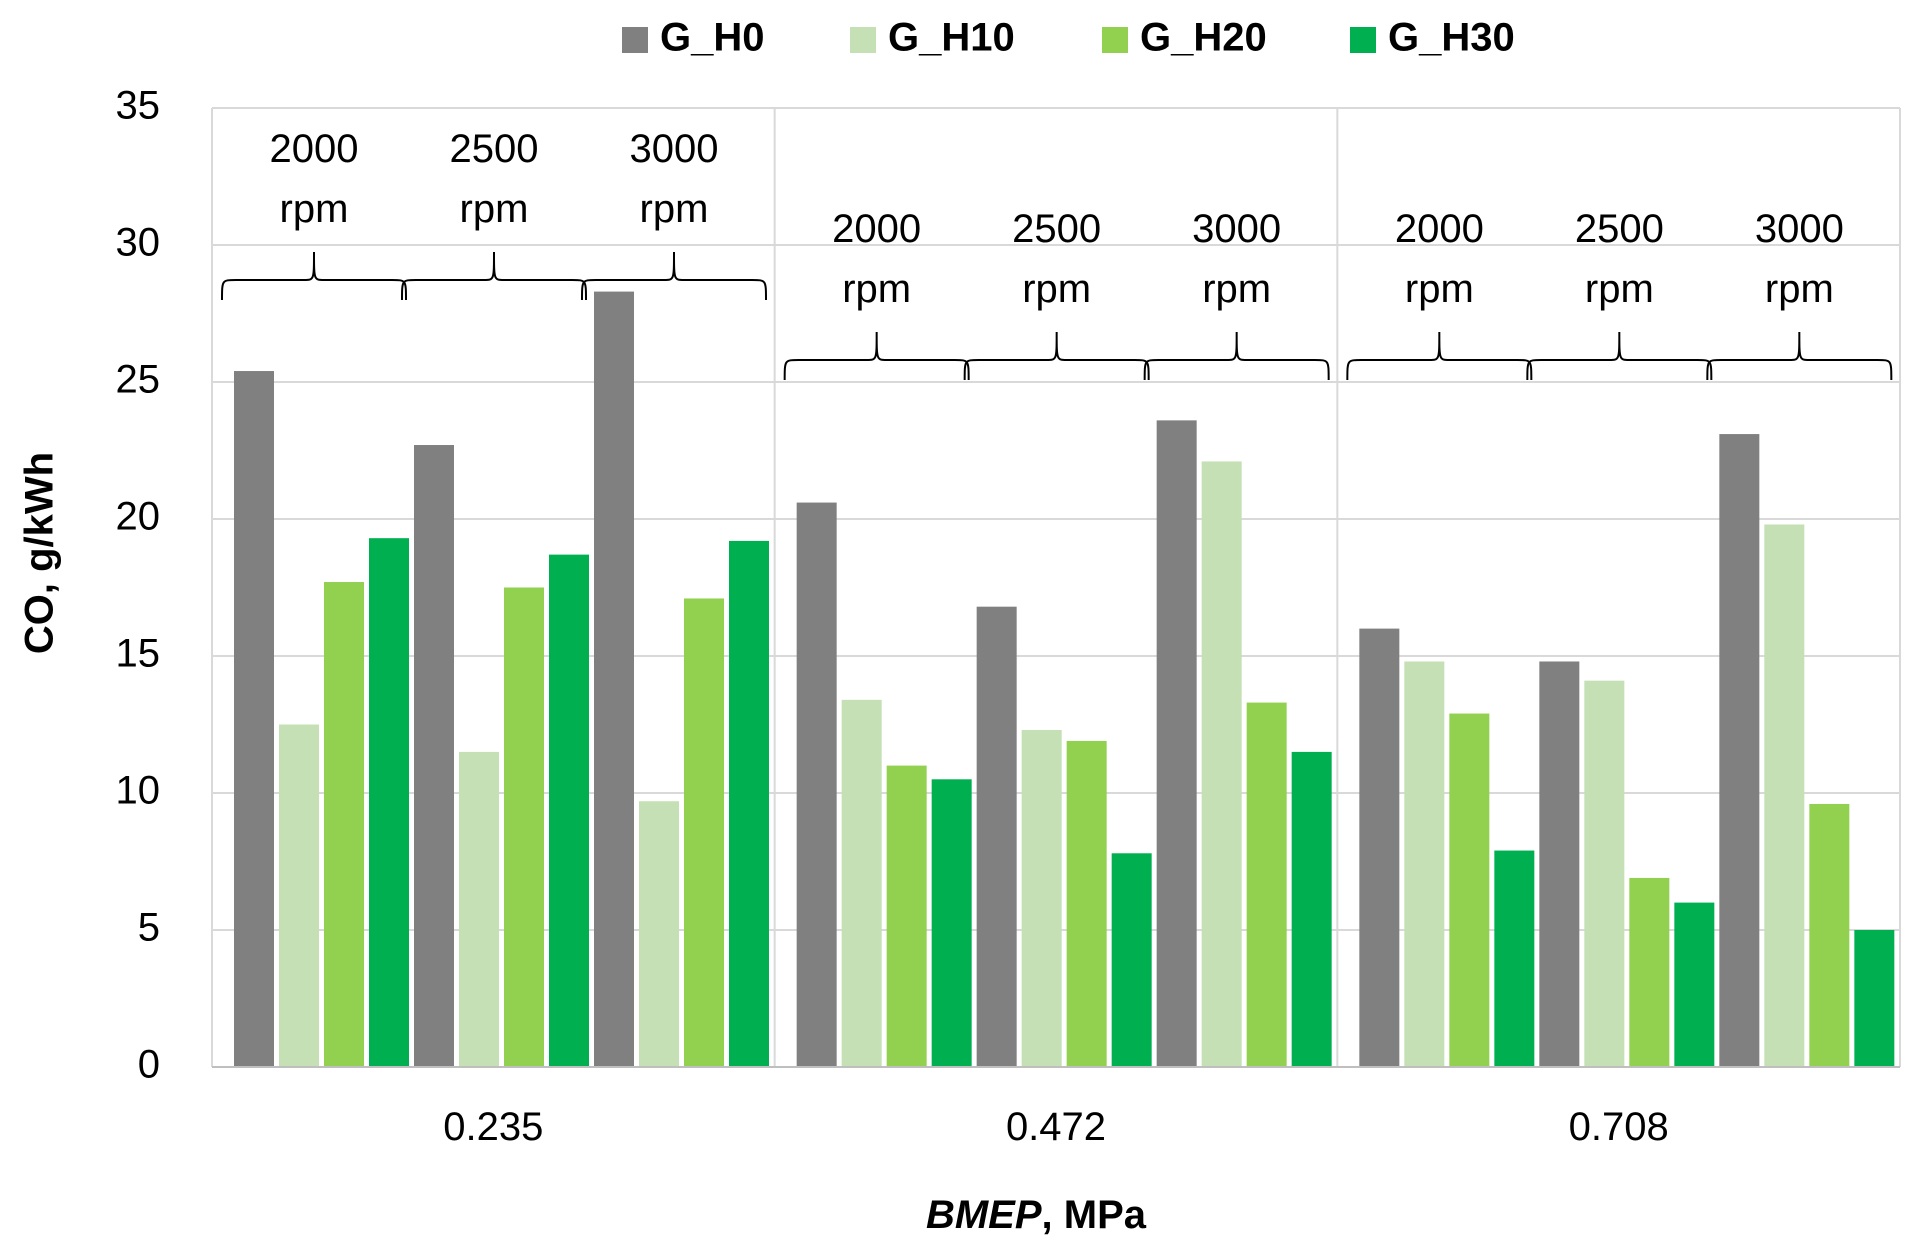 This screenshot has width=1924, height=1239. I want to click on bar-G_H10-0.472-3000, so click(1221, 764).